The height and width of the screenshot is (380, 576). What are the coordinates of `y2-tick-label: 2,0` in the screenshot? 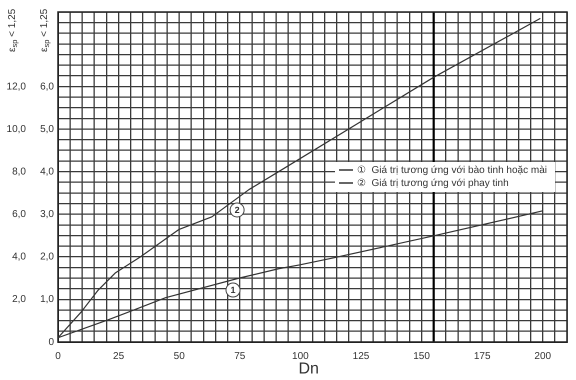 It's located at (19, 300).